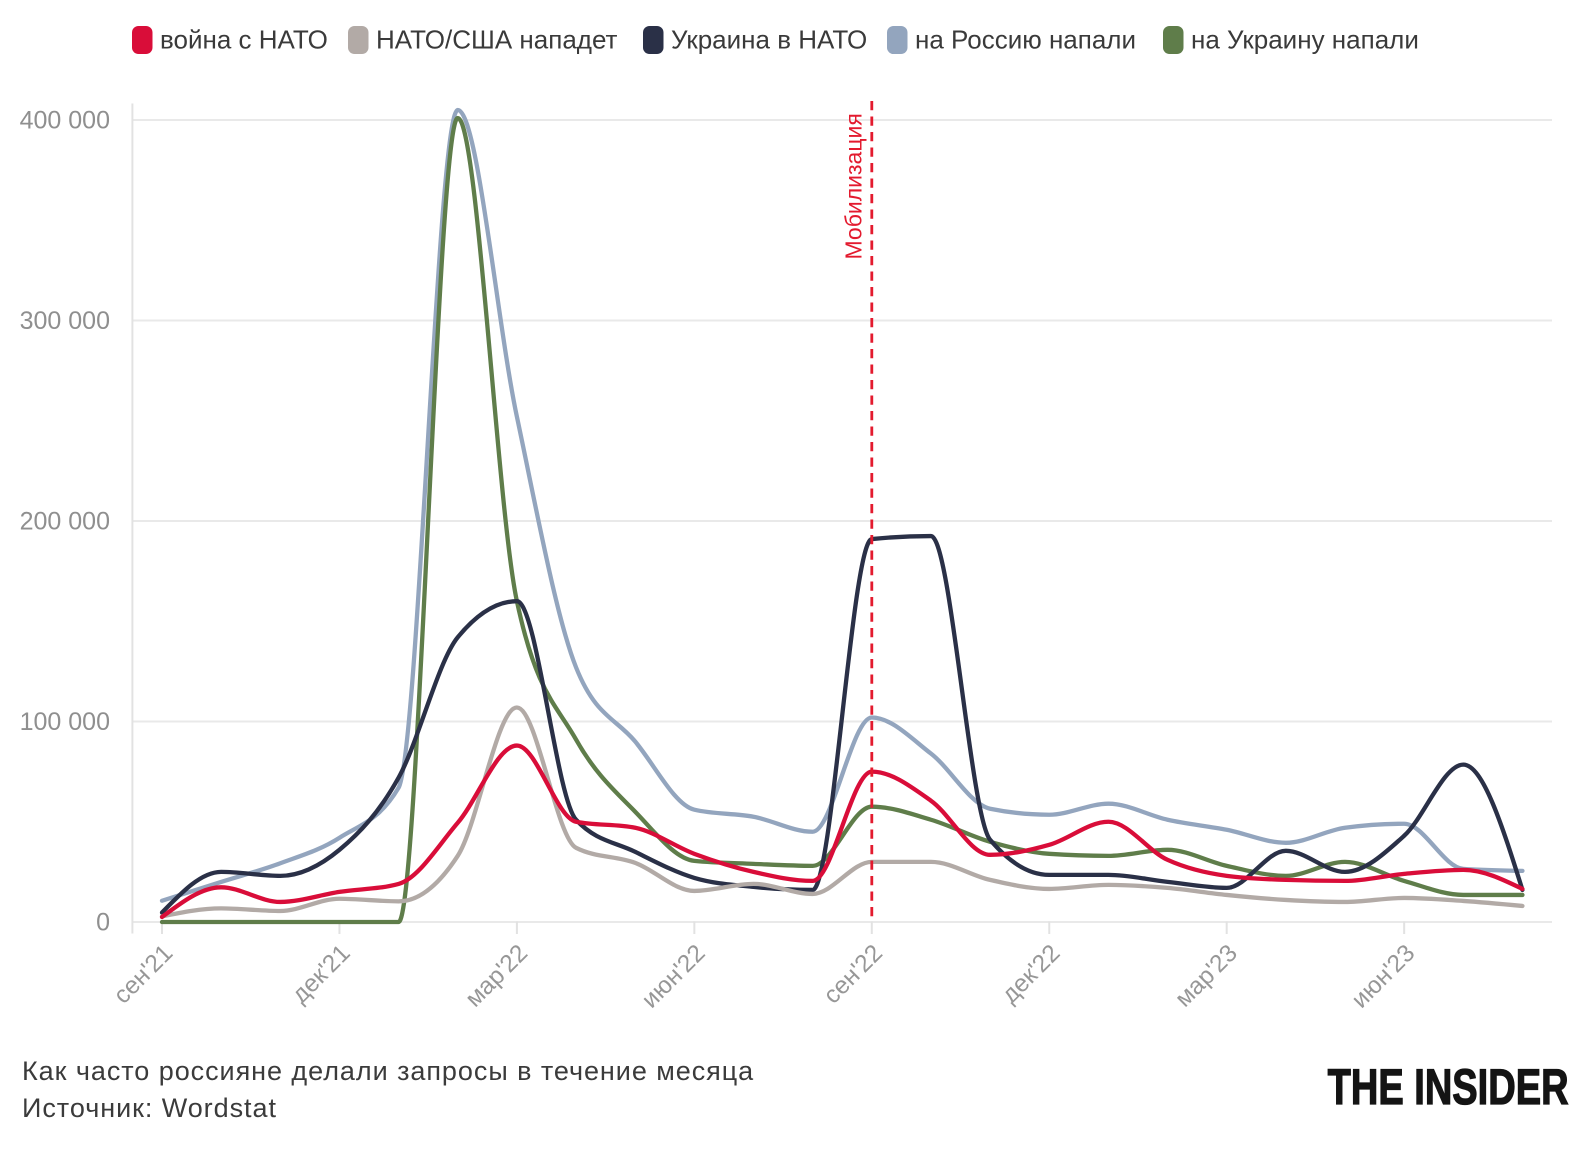  What do you see at coordinates (103, 923) in the screenshot?
I see `svg-text: 0` at bounding box center [103, 923].